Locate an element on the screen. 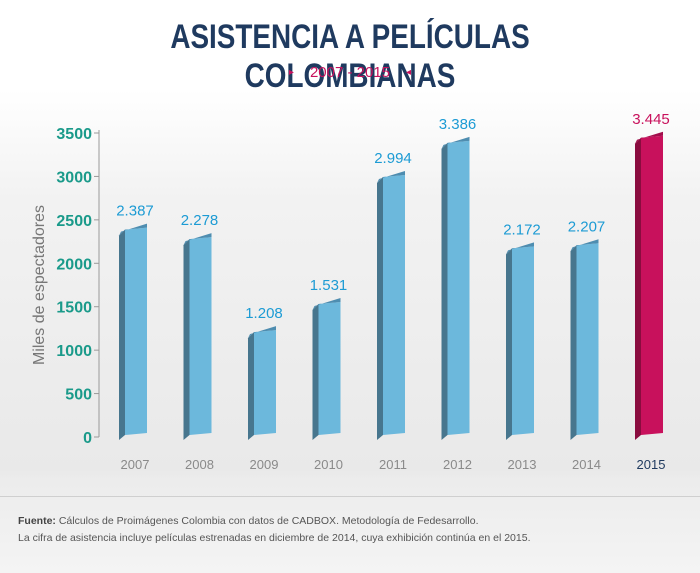  bar-value-label: 2.994 is located at coordinates (393, 158).